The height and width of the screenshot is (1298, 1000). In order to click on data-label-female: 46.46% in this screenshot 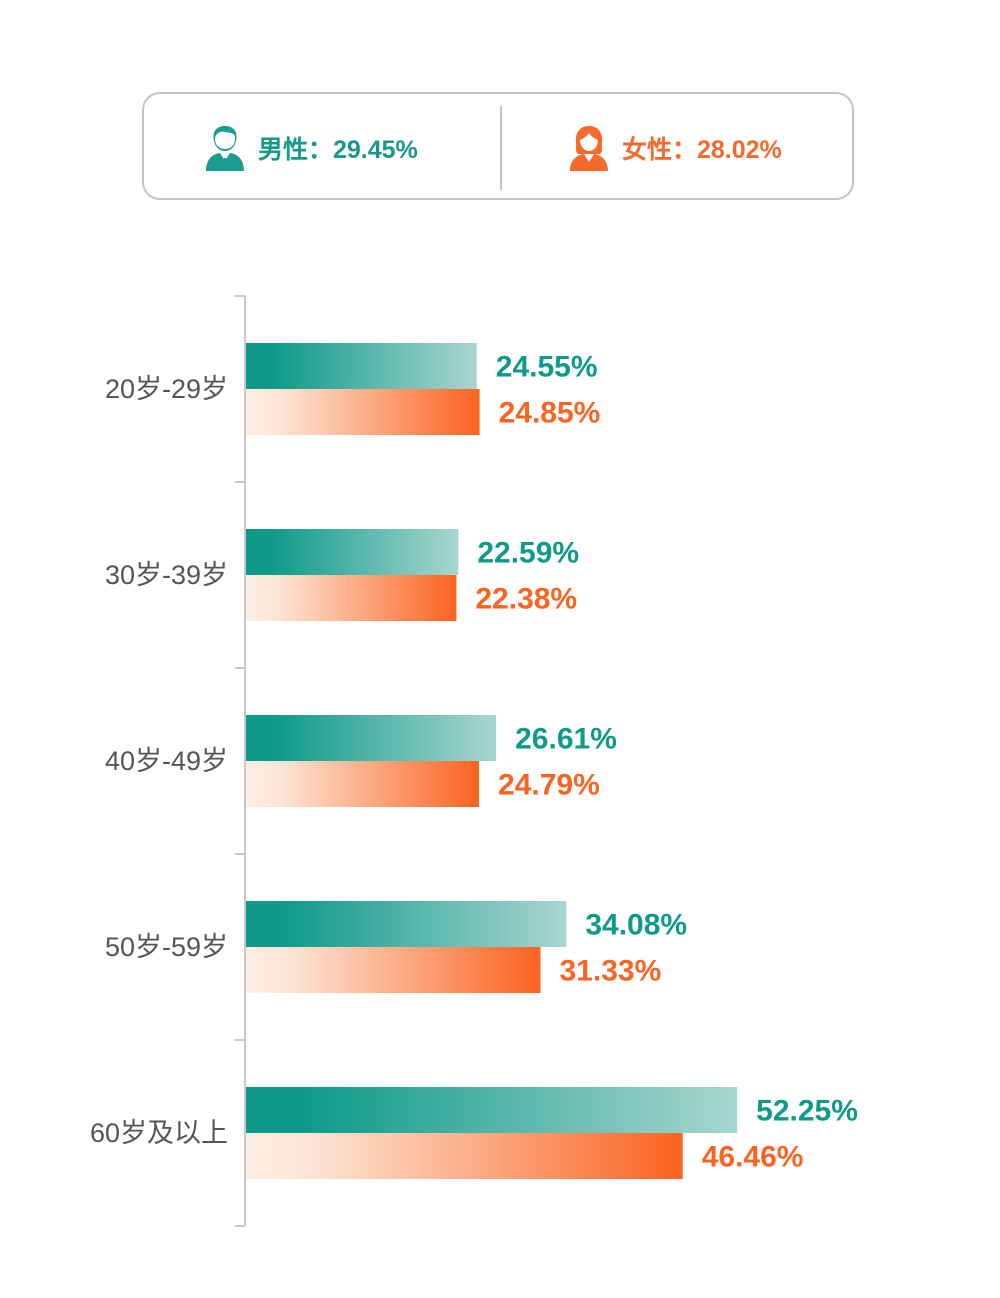, I will do `click(753, 1157)`.